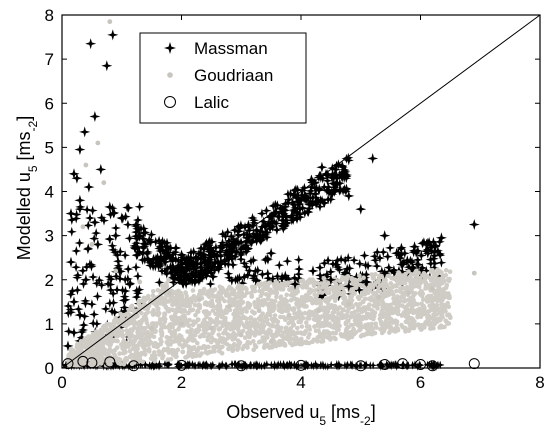 The width and height of the screenshot is (550, 435). I want to click on legend-dot-marker, so click(170, 75).